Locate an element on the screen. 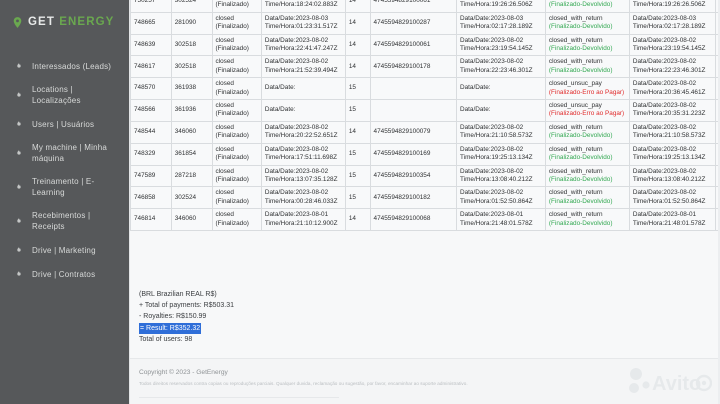 Image resolution: width=720 pixels, height=404 pixels. time-label: Time/Hora:22:23:46.301Z is located at coordinates (669, 70).